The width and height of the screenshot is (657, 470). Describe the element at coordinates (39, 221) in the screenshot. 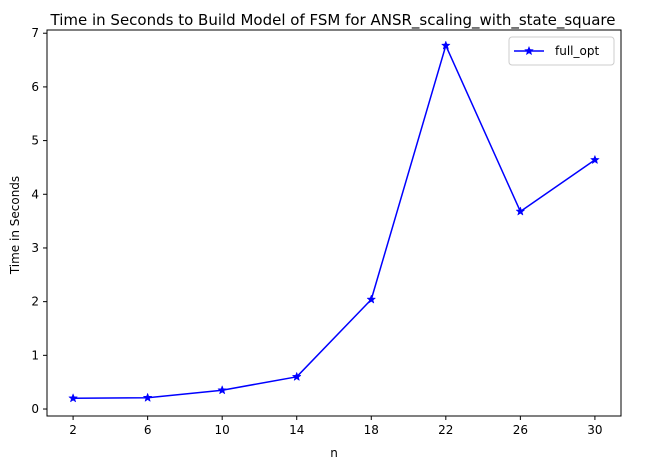

I see `y-axis: 0 1 2 3 4 5 6 7` at that location.